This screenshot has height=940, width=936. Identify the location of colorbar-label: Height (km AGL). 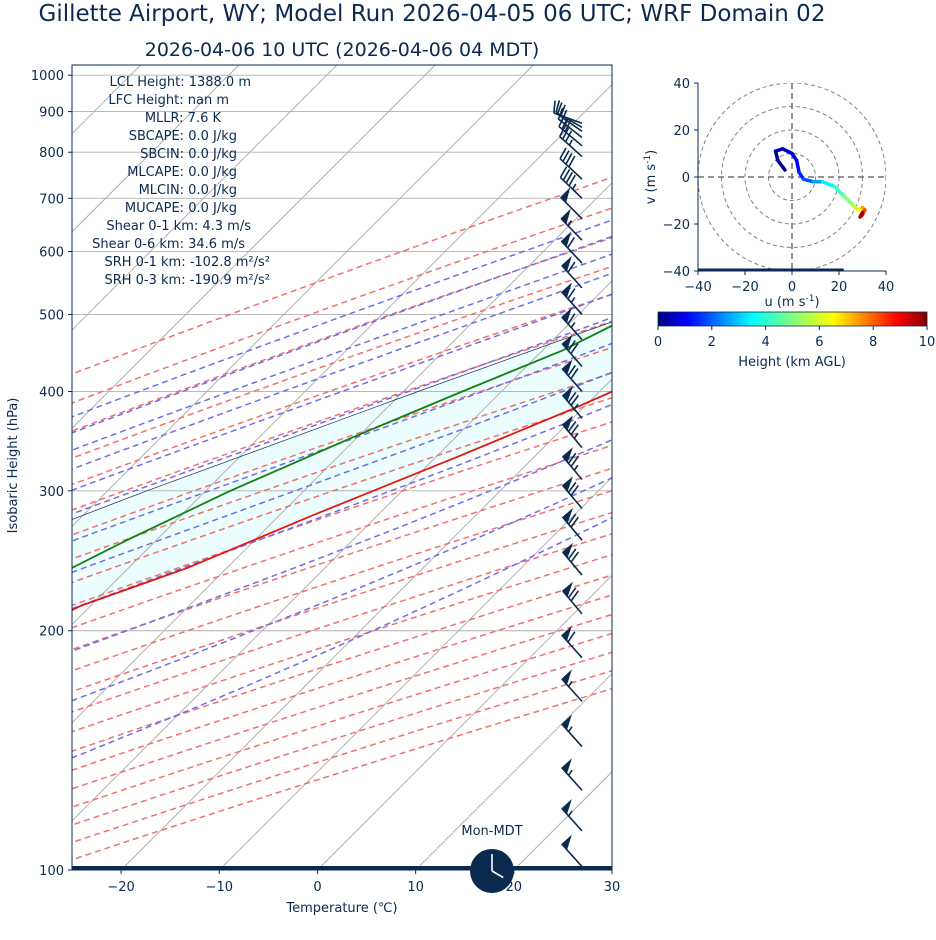
(792, 362).